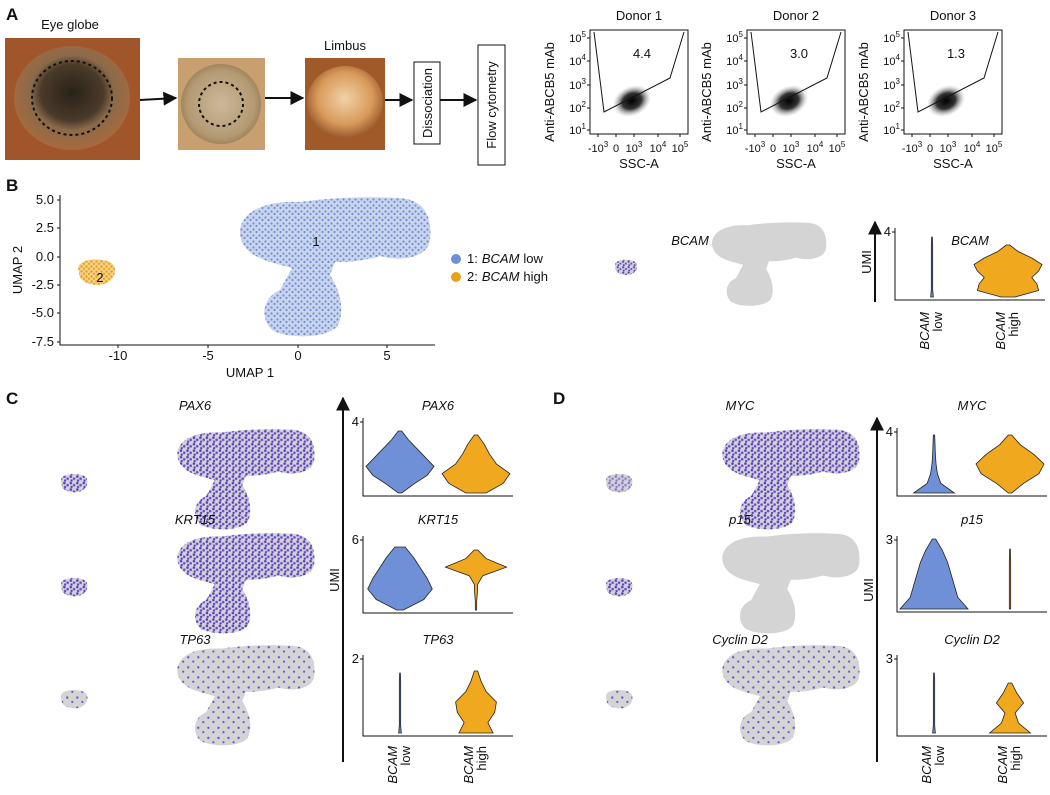 The image size is (1050, 795). What do you see at coordinates (796, 15) in the screenshot?
I see `donor-title: Donor 2` at bounding box center [796, 15].